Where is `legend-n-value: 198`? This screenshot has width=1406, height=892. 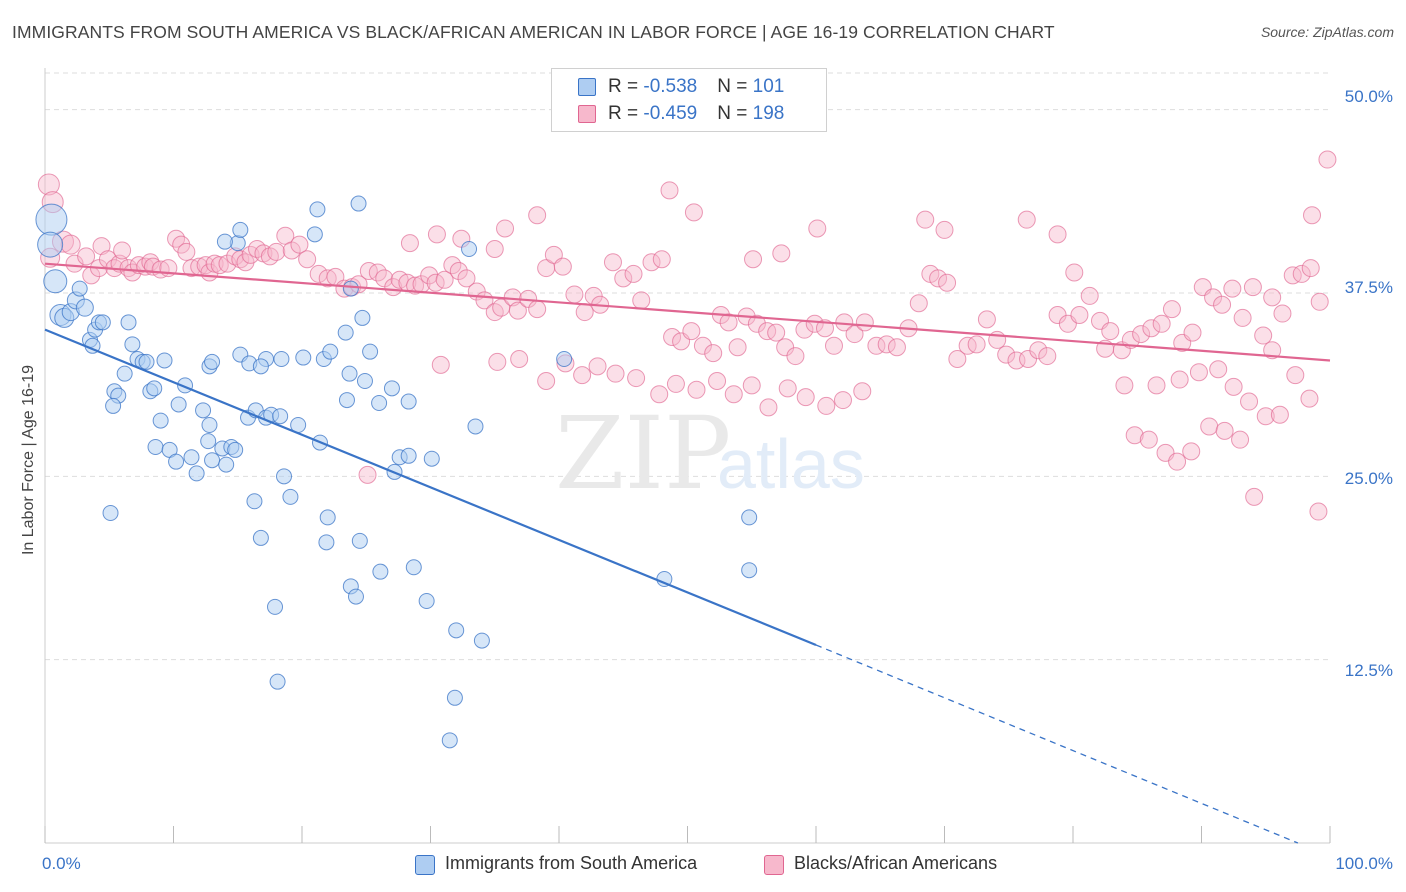 legend-n-value: 198 is located at coordinates (768, 113).